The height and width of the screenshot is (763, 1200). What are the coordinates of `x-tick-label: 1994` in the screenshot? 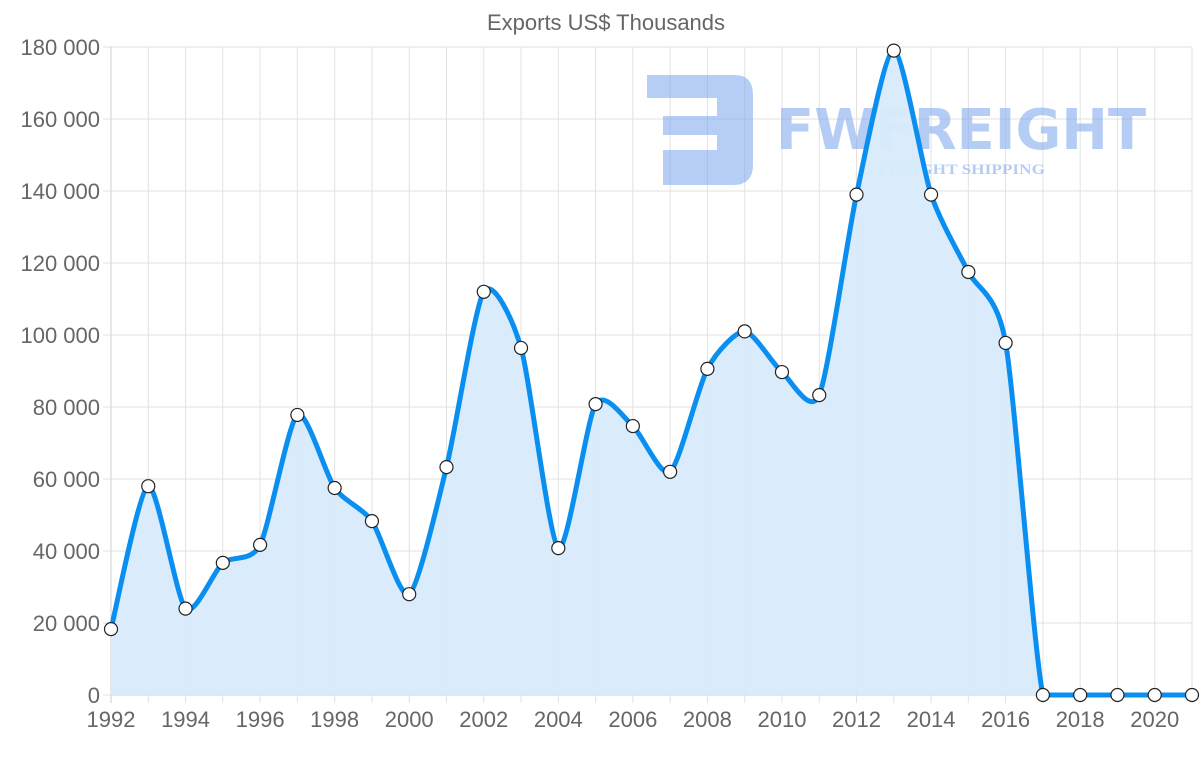 It's located at (185, 719).